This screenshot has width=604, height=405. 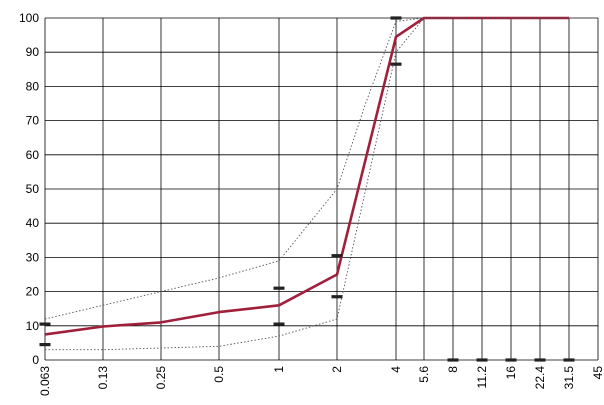 What do you see at coordinates (35, 360) in the screenshot?
I see `y-tick-label: 0` at bounding box center [35, 360].